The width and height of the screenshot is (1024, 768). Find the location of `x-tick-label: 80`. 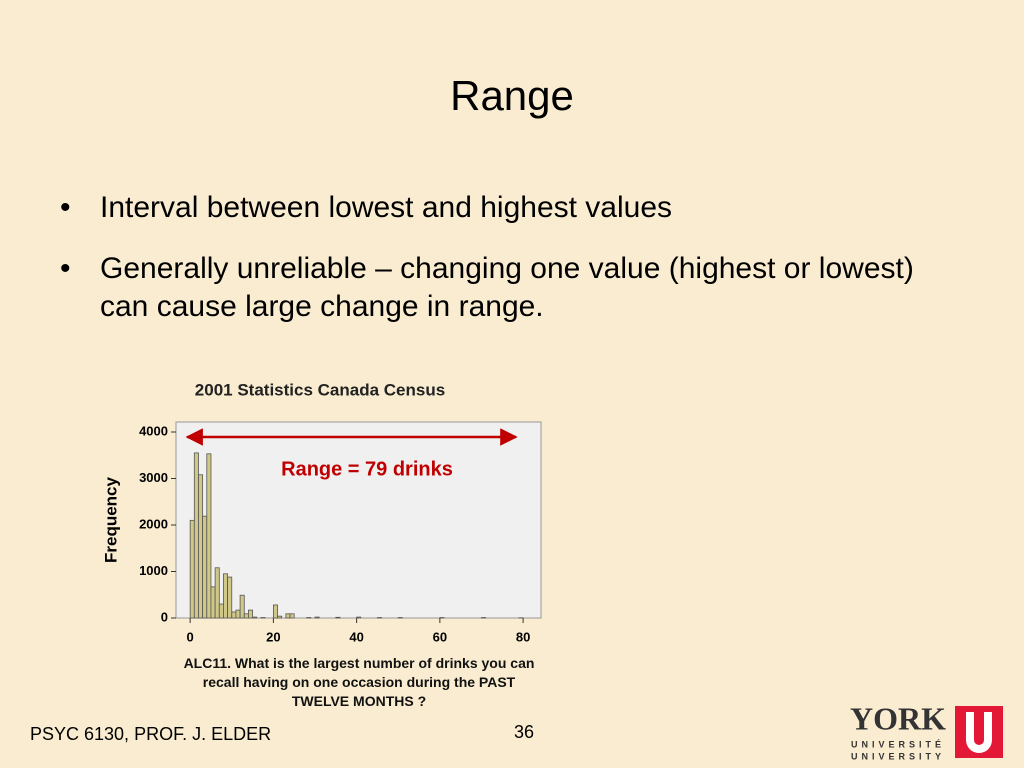

x-tick-label: 80 is located at coordinates (523, 636).